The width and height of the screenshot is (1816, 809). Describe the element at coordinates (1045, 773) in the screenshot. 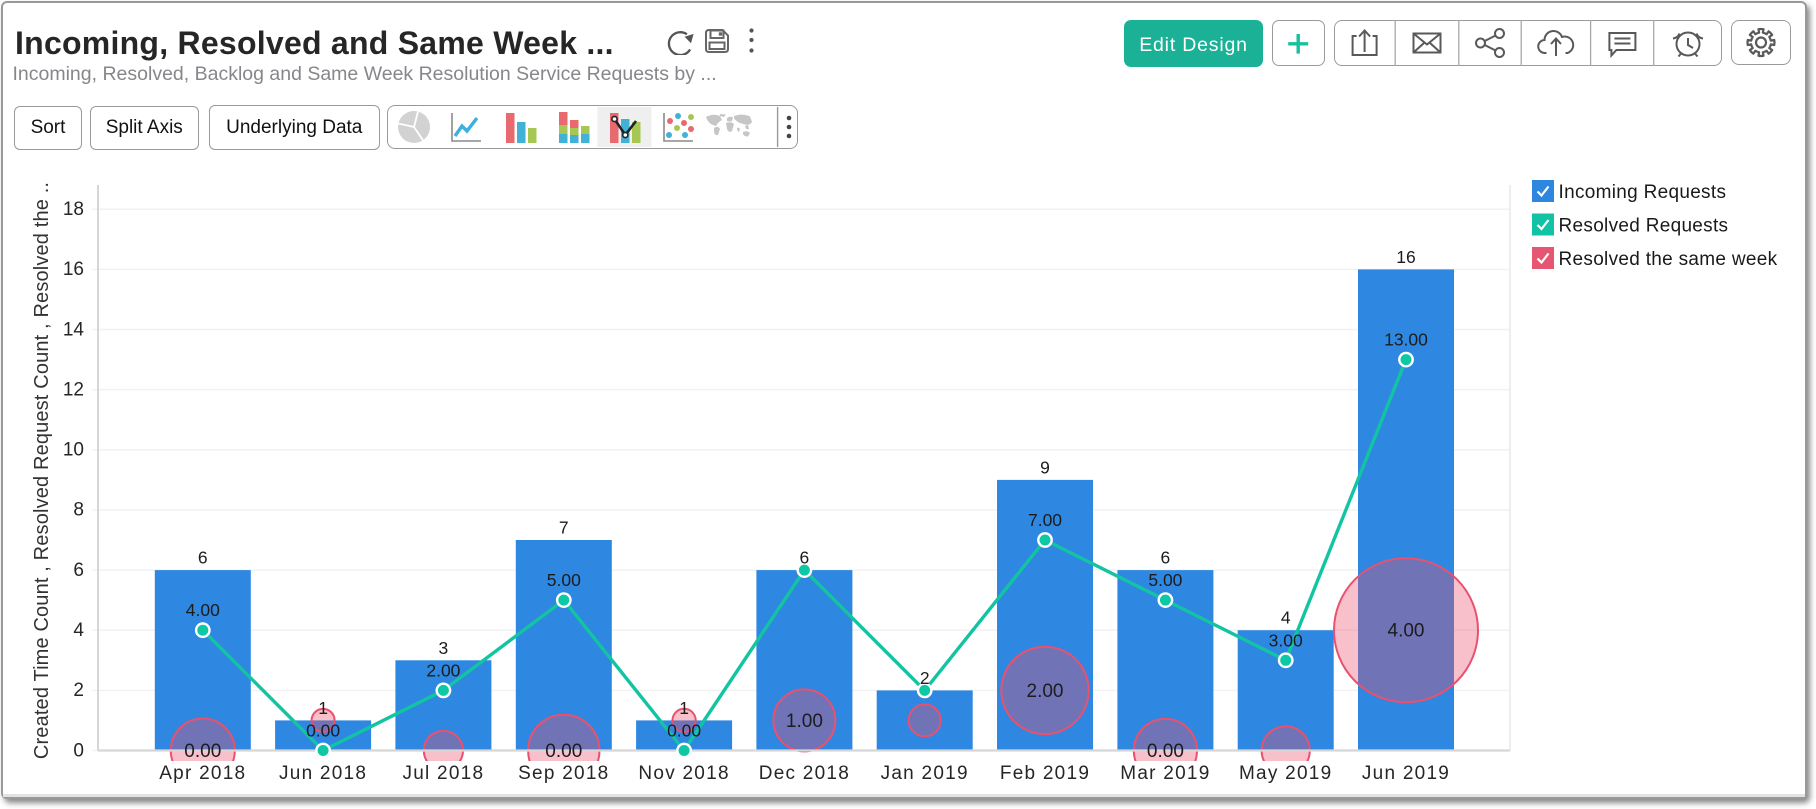

I see `svg-text: Feb 2019` at that location.